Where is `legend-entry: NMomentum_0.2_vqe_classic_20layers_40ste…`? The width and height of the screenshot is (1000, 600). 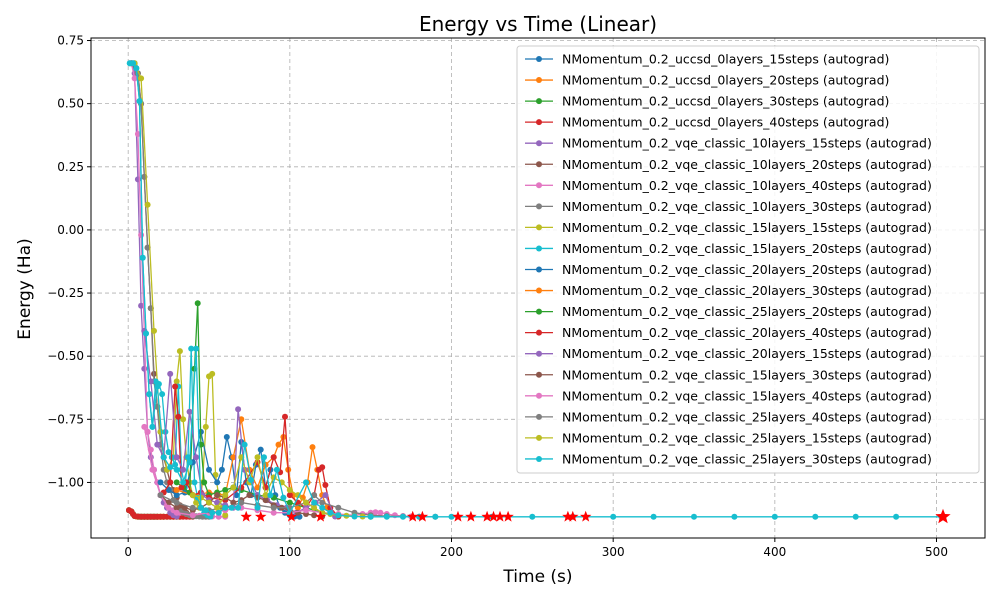
legend-entry: NMomentum_0.2_vqe_classic_20layers_40ste… is located at coordinates (728, 332).